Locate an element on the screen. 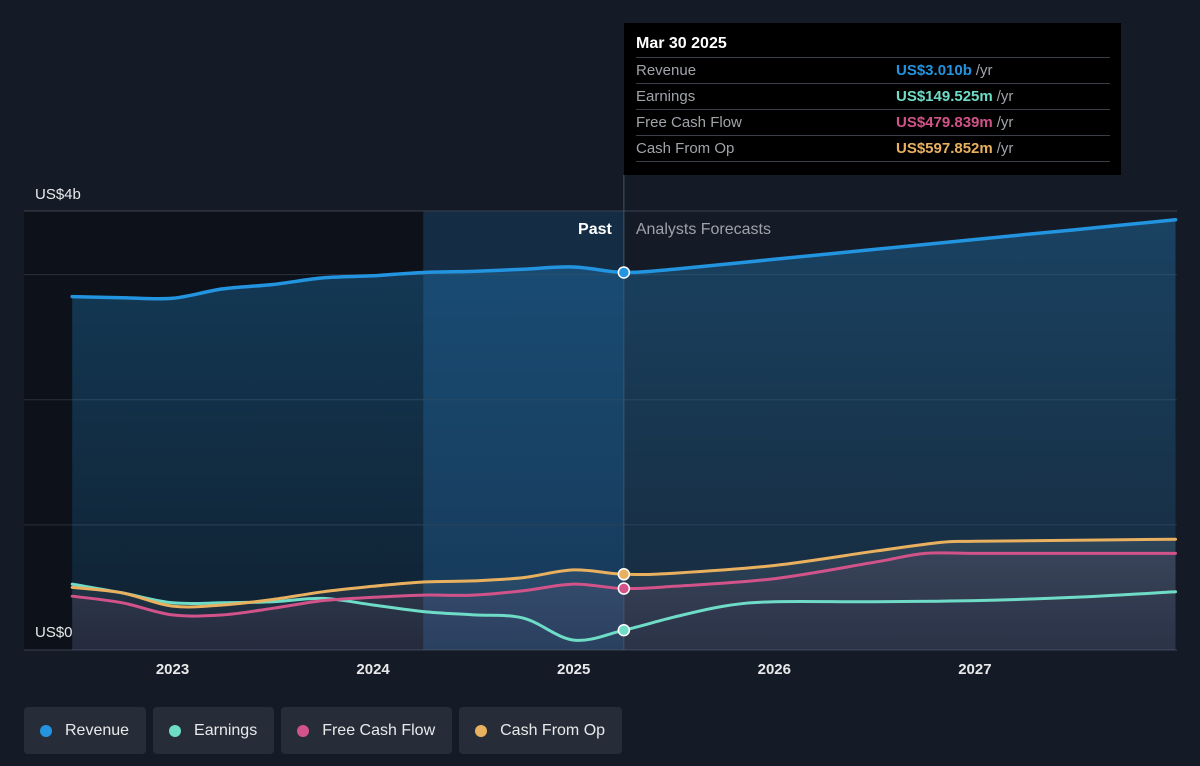  legend-item-earnings: Earnings is located at coordinates (214, 730).